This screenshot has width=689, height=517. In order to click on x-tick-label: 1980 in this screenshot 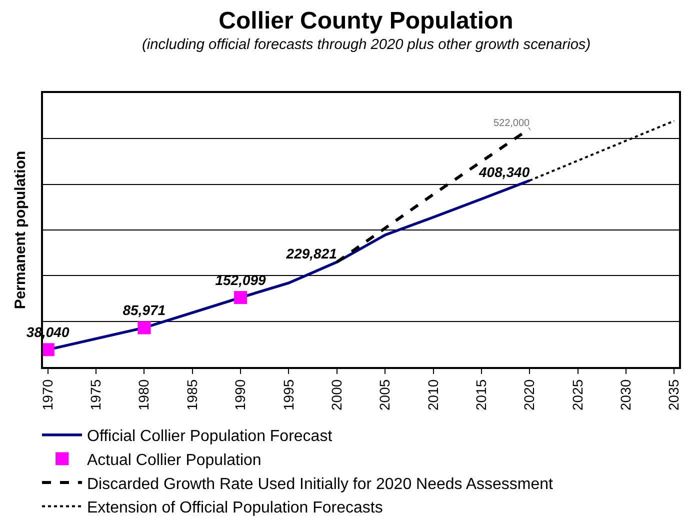, I will do `click(144, 395)`.